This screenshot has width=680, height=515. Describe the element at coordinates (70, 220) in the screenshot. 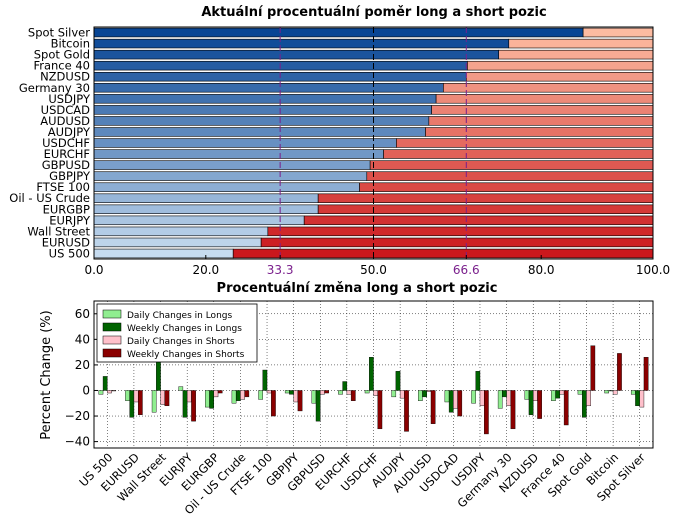

I see `category-label: EURJPY` at that location.